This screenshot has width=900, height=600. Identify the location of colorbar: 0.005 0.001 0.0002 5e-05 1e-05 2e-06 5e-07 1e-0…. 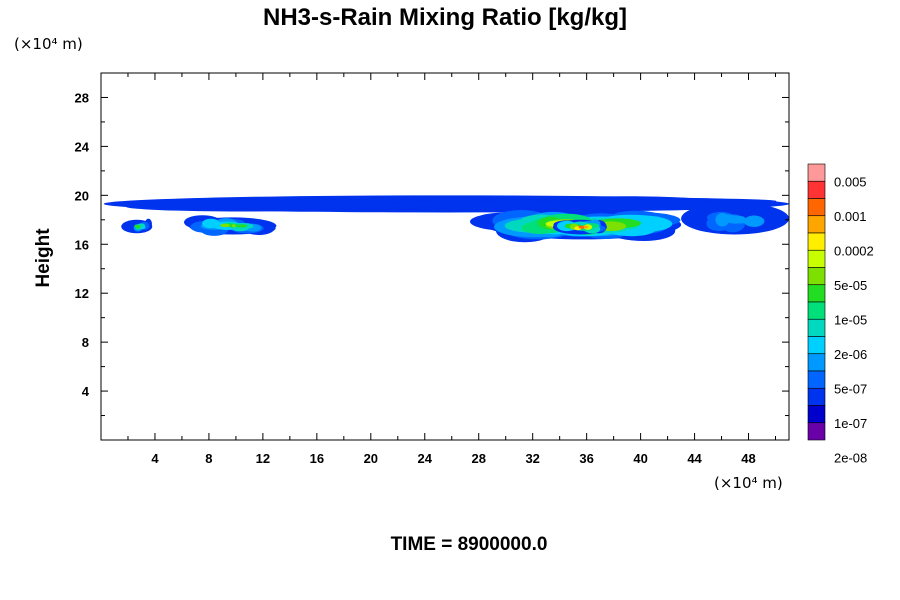
(840, 314).